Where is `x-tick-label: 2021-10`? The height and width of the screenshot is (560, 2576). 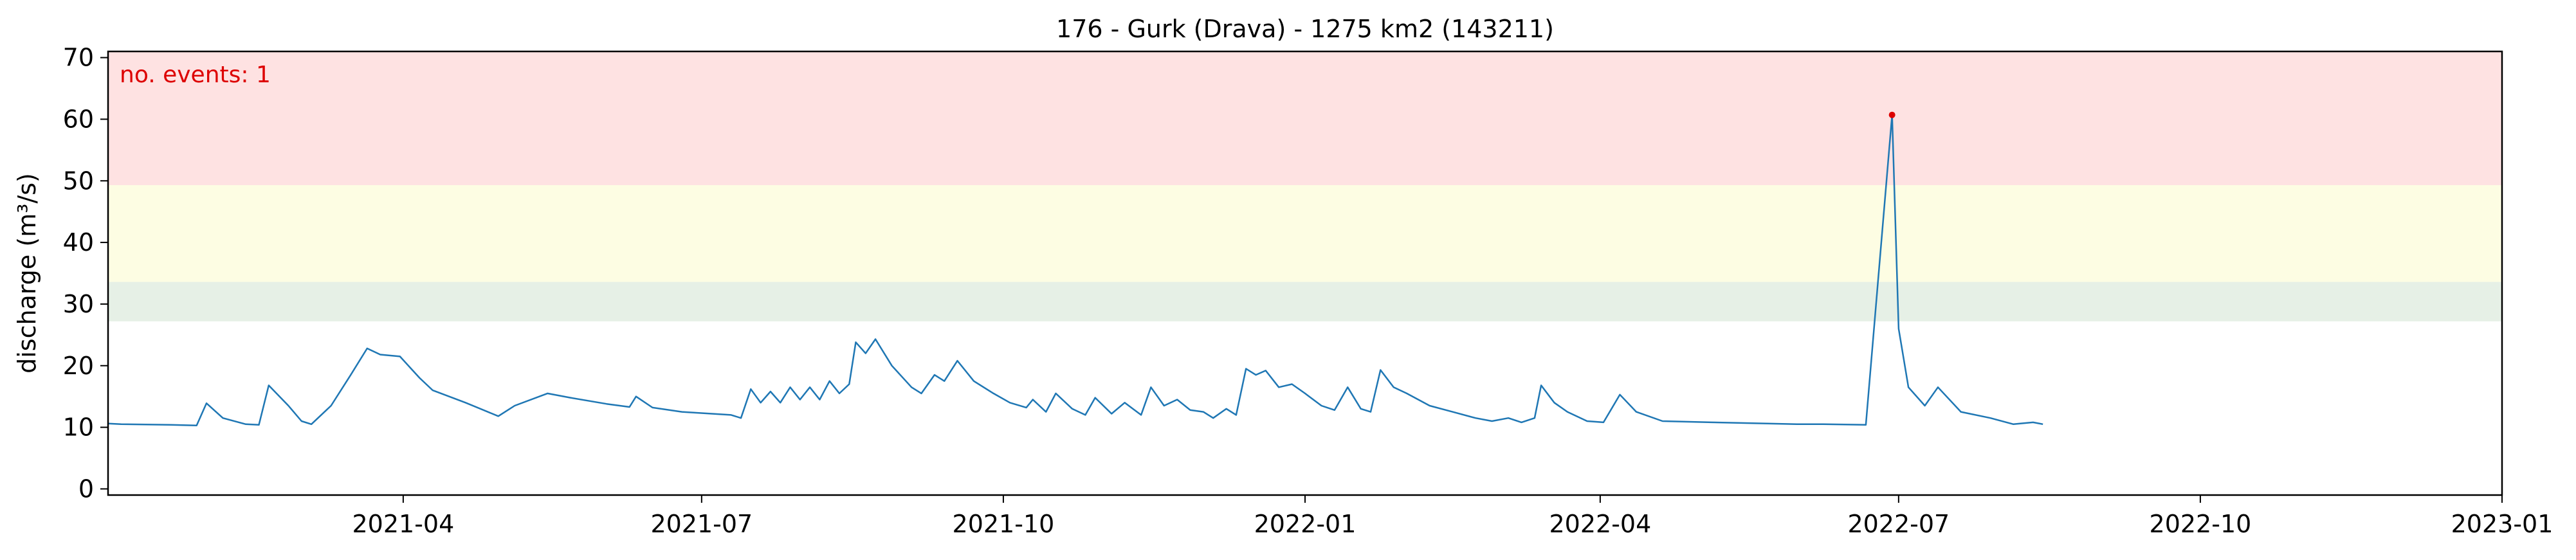 x-tick-label: 2021-10 is located at coordinates (1004, 524).